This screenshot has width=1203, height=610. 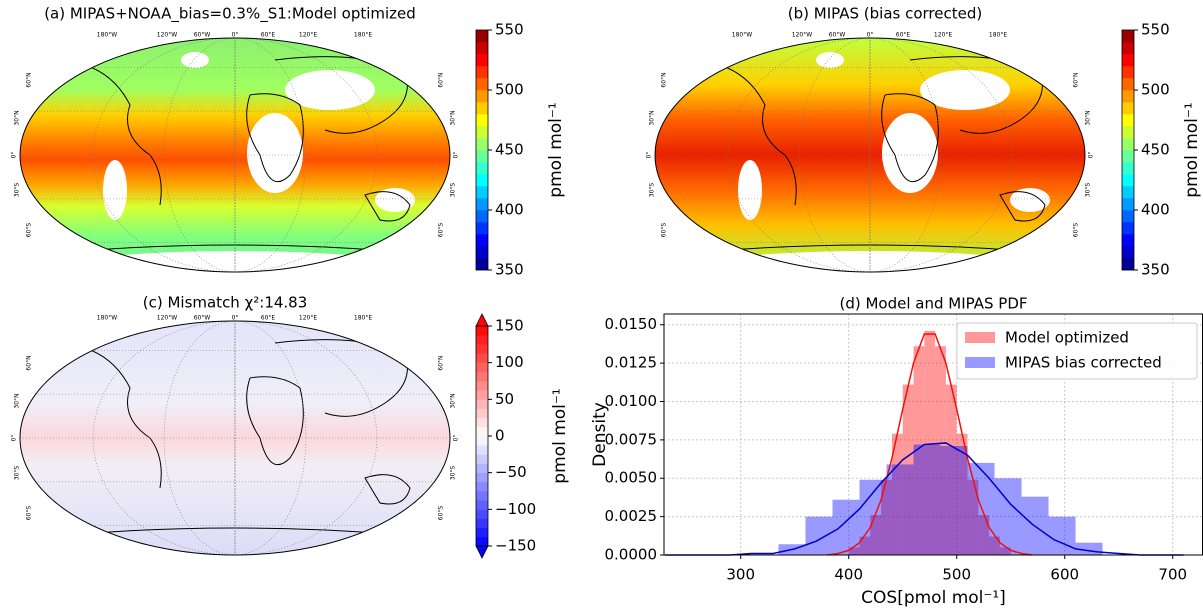 I want to click on lat-label: 60°S, so click(x=29, y=230).